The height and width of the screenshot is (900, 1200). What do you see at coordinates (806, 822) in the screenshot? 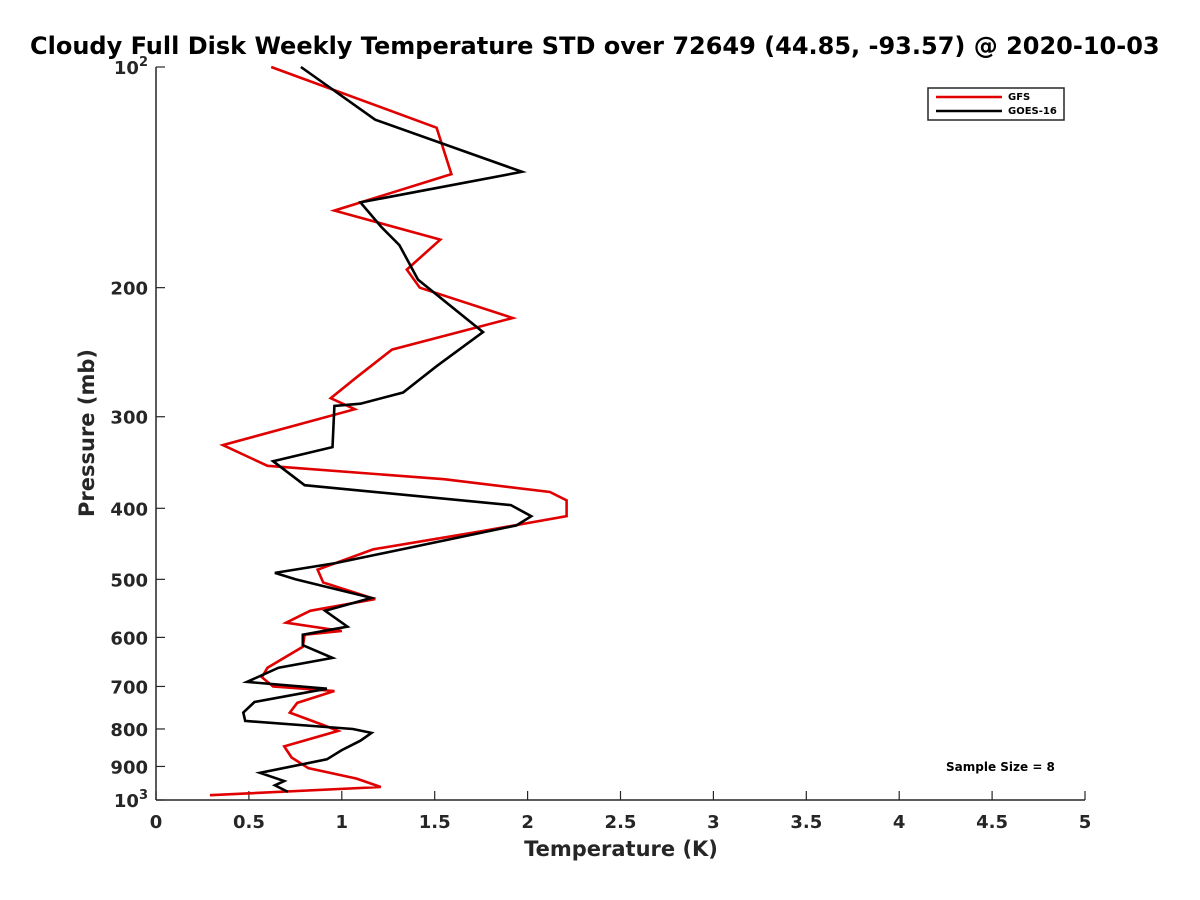
I see `x-tick-label: 3.5` at bounding box center [806, 822].